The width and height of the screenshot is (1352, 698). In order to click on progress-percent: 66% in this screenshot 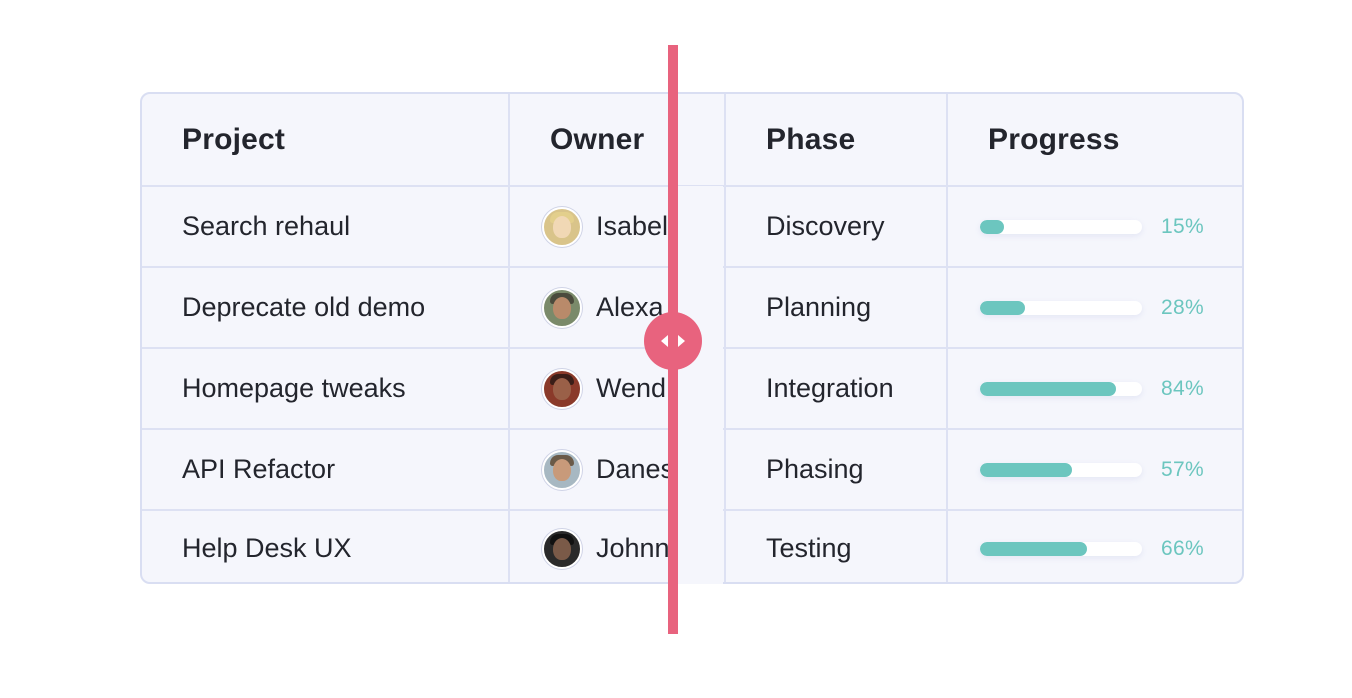, I will do `click(1182, 548)`.